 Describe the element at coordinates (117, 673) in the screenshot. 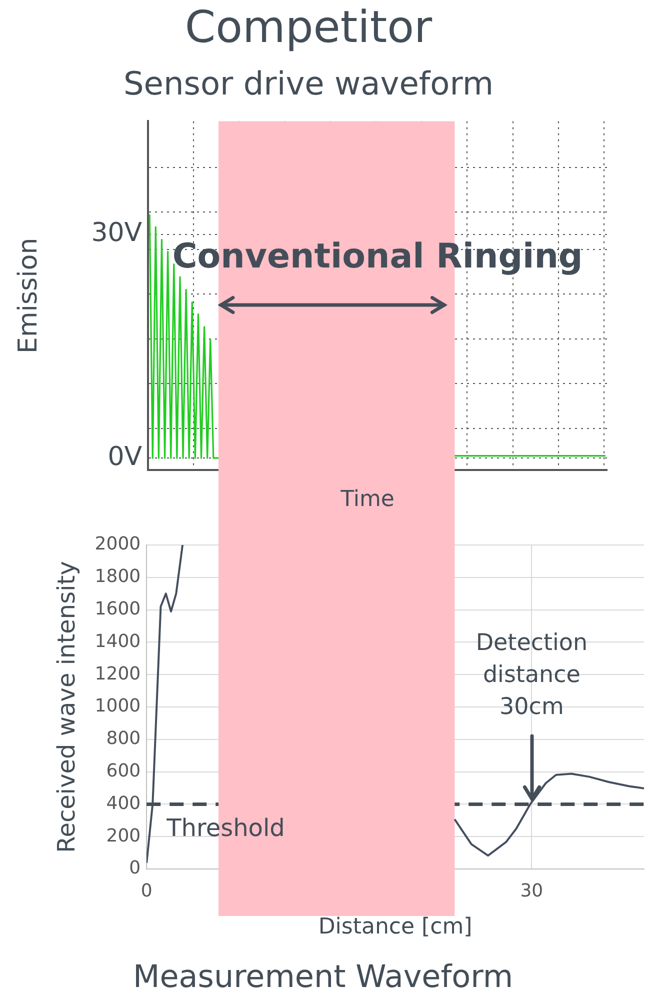

I see `y-tick-label: 1200` at that location.